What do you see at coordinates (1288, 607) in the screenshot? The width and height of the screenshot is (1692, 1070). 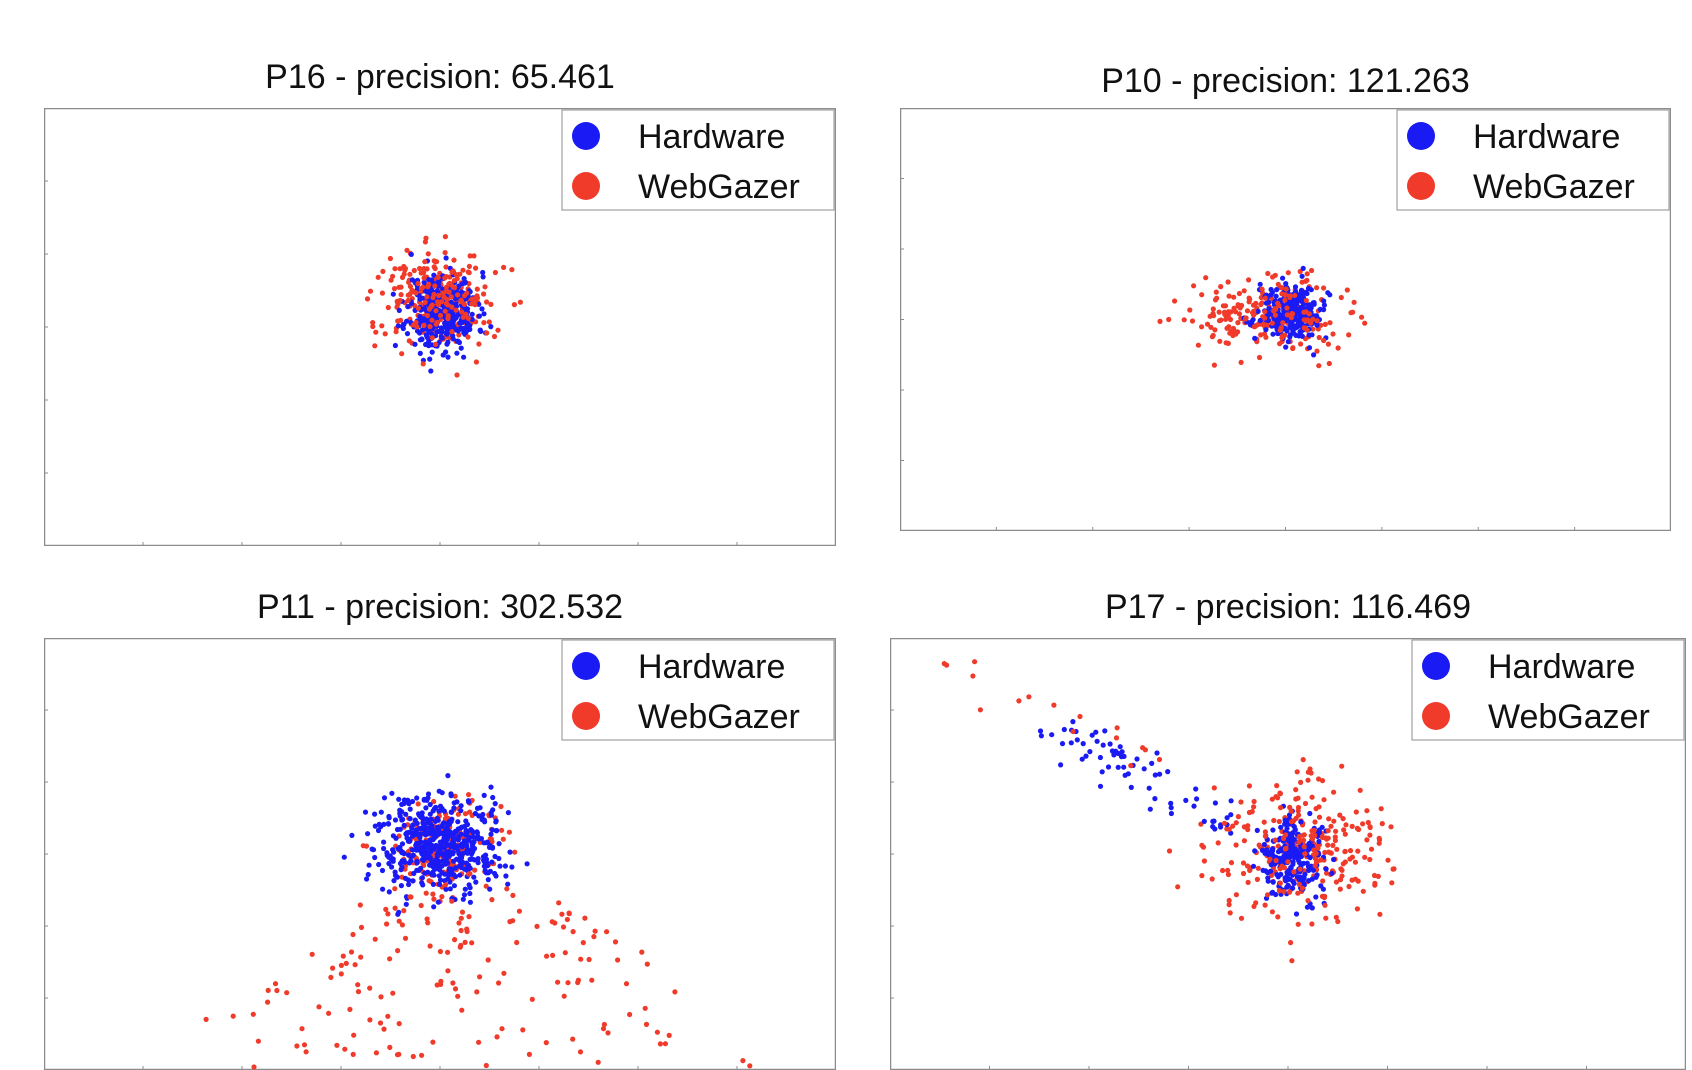 I see `chart-title: P17 - precision: 116.469` at bounding box center [1288, 607].